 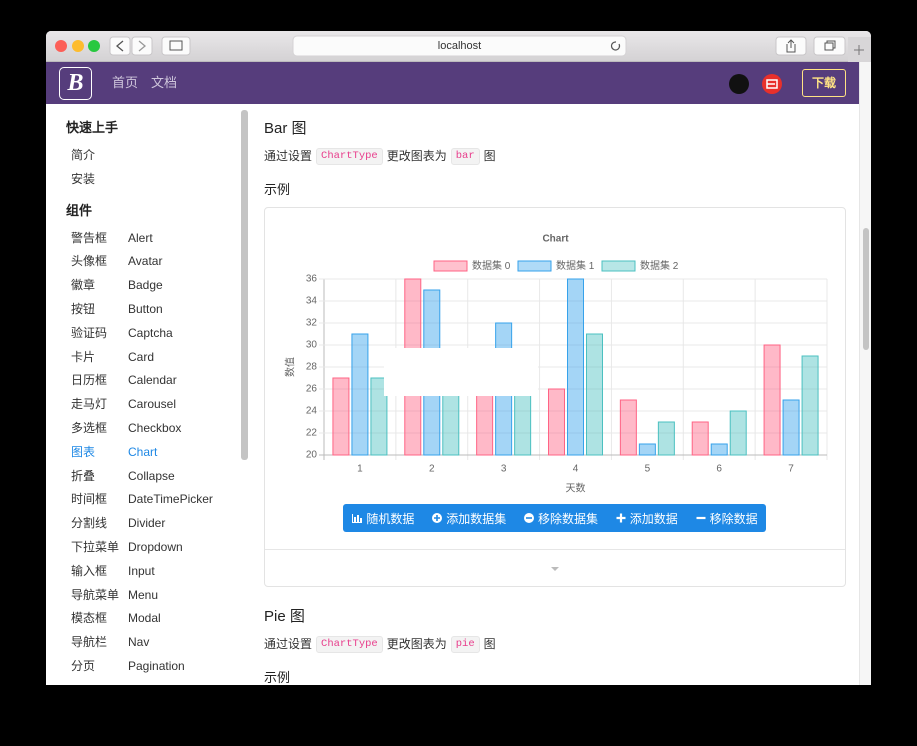 I want to click on sidebar-item-name: Button, so click(x=145, y=309).